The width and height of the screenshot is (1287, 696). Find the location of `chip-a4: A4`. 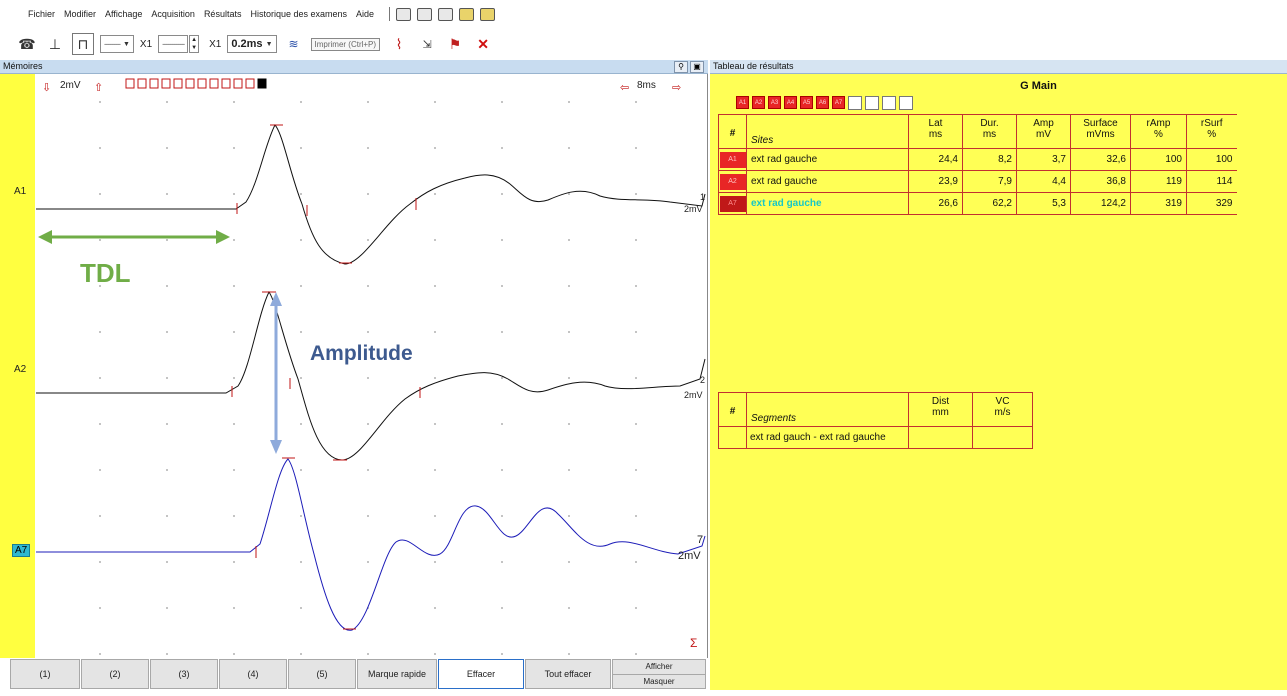

chip-a4: A4 is located at coordinates (790, 102).